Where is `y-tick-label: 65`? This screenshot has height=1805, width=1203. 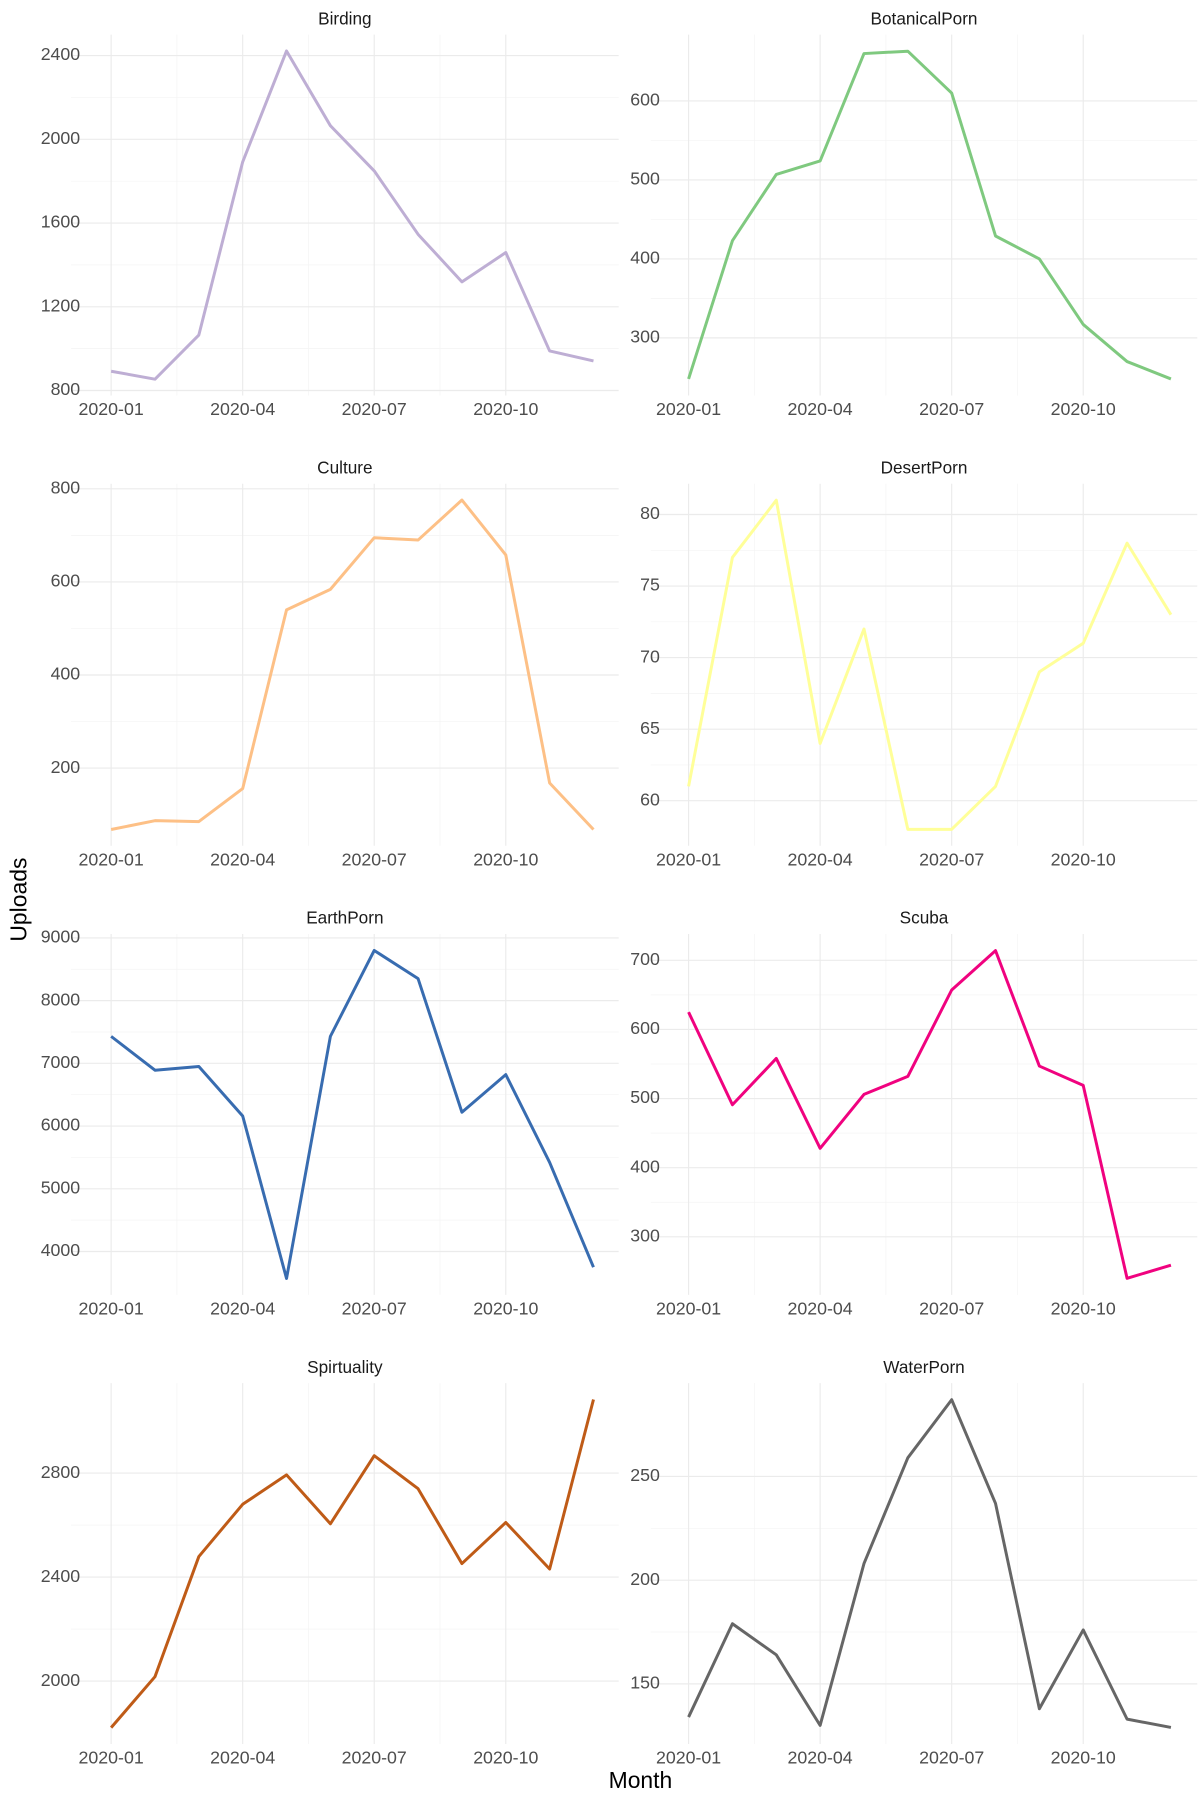 y-tick-label: 65 is located at coordinates (650, 728).